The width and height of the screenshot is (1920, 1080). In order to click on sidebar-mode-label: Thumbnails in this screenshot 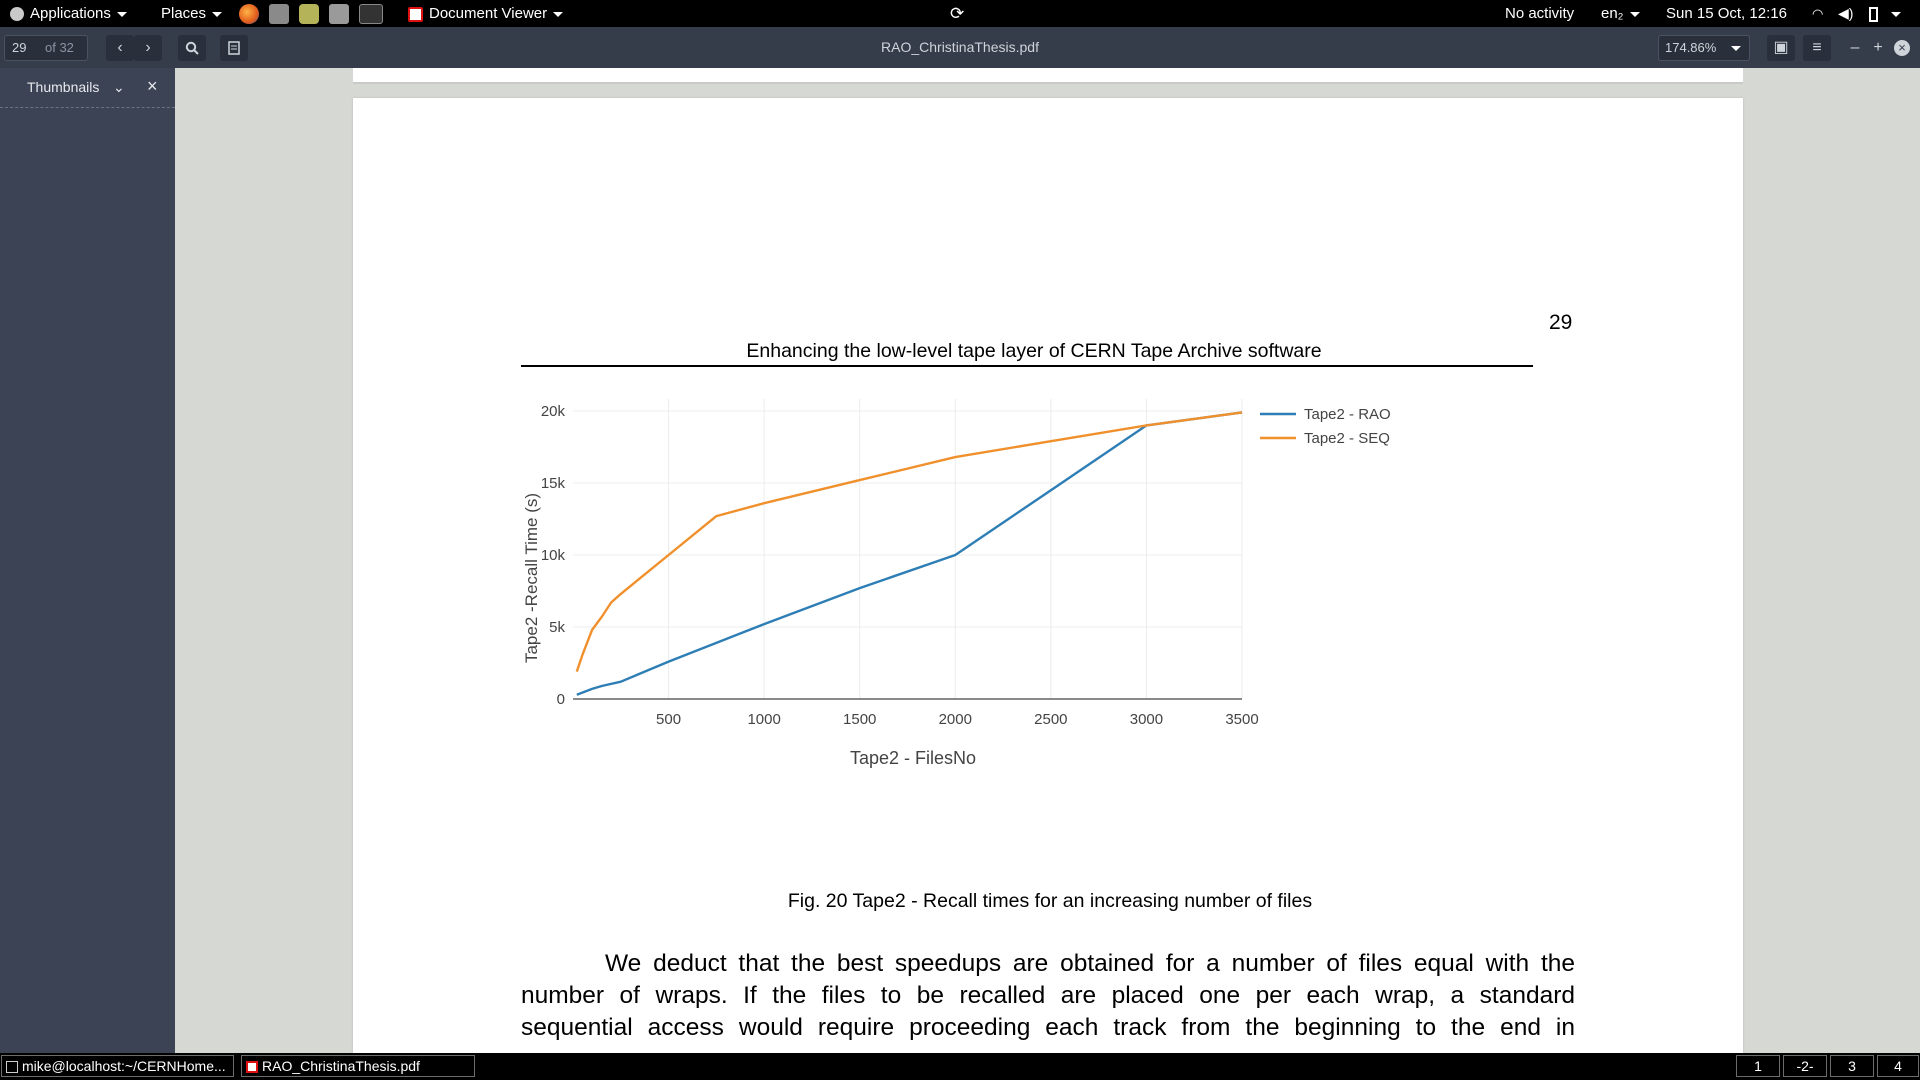, I will do `click(63, 87)`.